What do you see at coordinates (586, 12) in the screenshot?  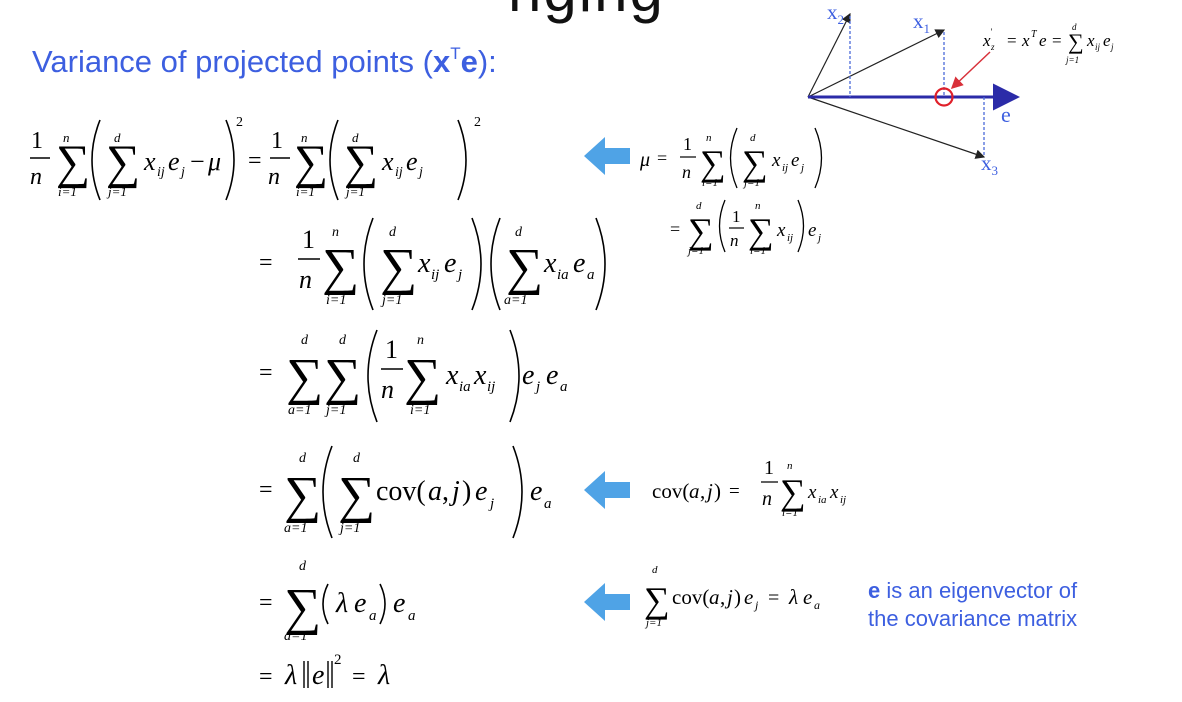 I see `slide-title-cut-off: nging` at bounding box center [586, 12].